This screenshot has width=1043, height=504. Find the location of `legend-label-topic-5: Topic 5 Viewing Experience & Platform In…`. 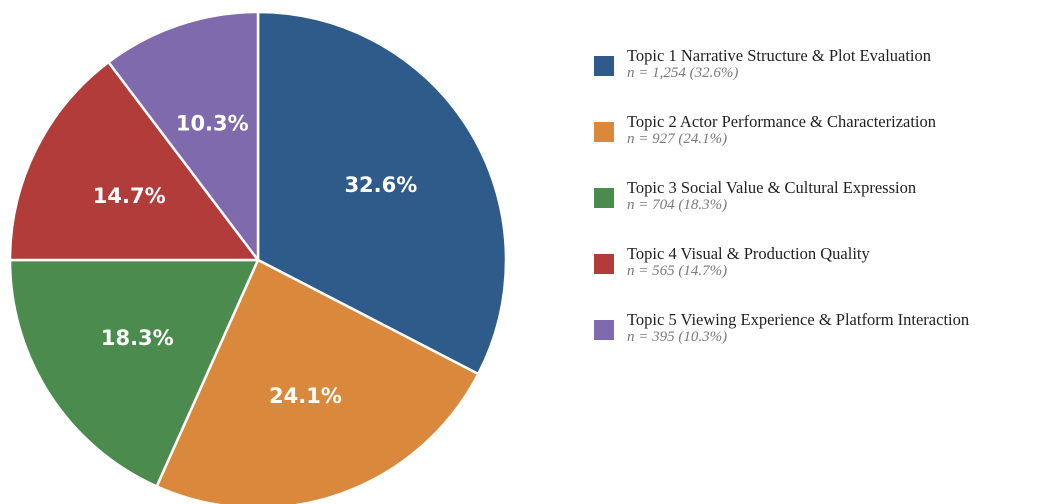

legend-label-topic-5: Topic 5 Viewing Experience & Platform In… is located at coordinates (798, 319).